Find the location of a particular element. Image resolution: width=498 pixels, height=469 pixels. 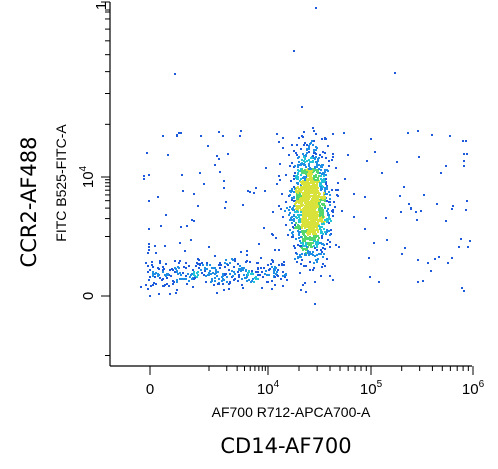

x-axis-marker-label: CD14-AF700 is located at coordinates (285, 446).